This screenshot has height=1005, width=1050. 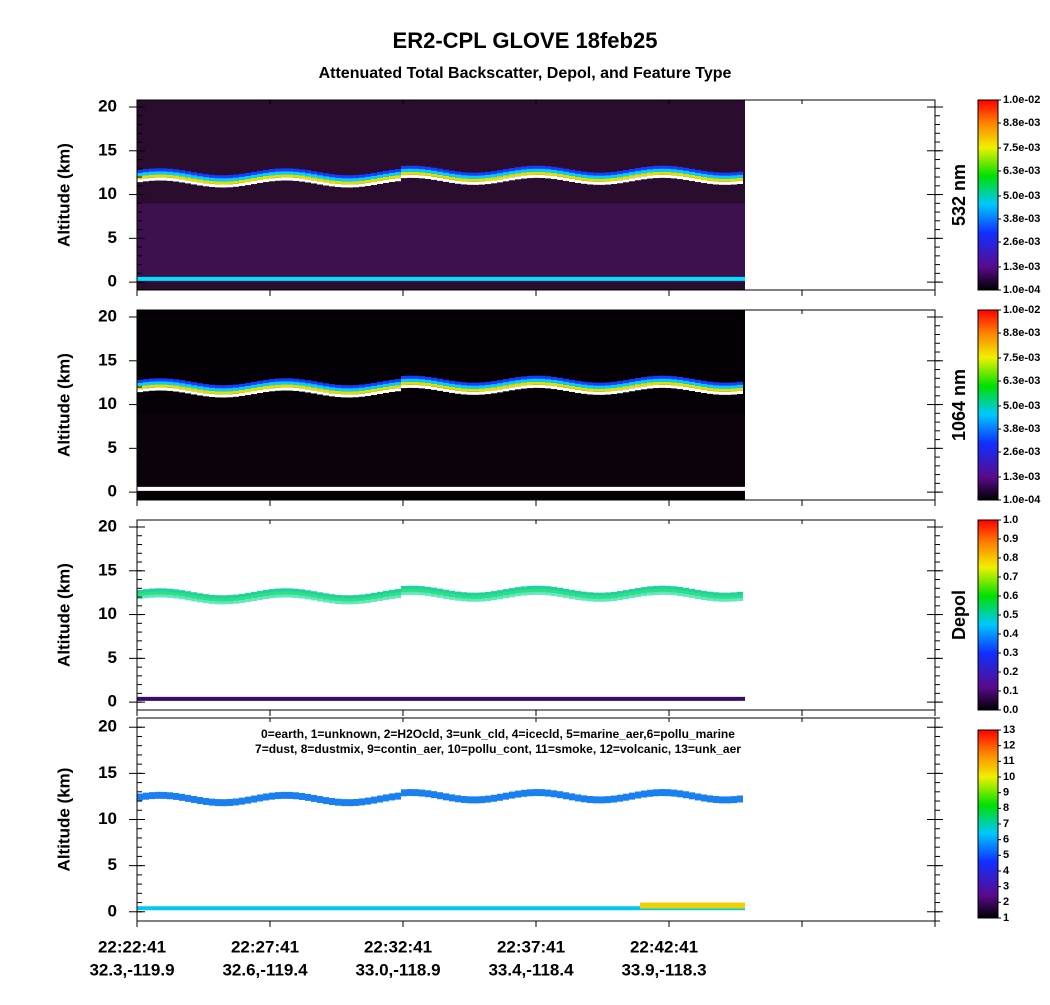 I want to click on y-axis-label: Altitude (km), so click(x=63, y=820).